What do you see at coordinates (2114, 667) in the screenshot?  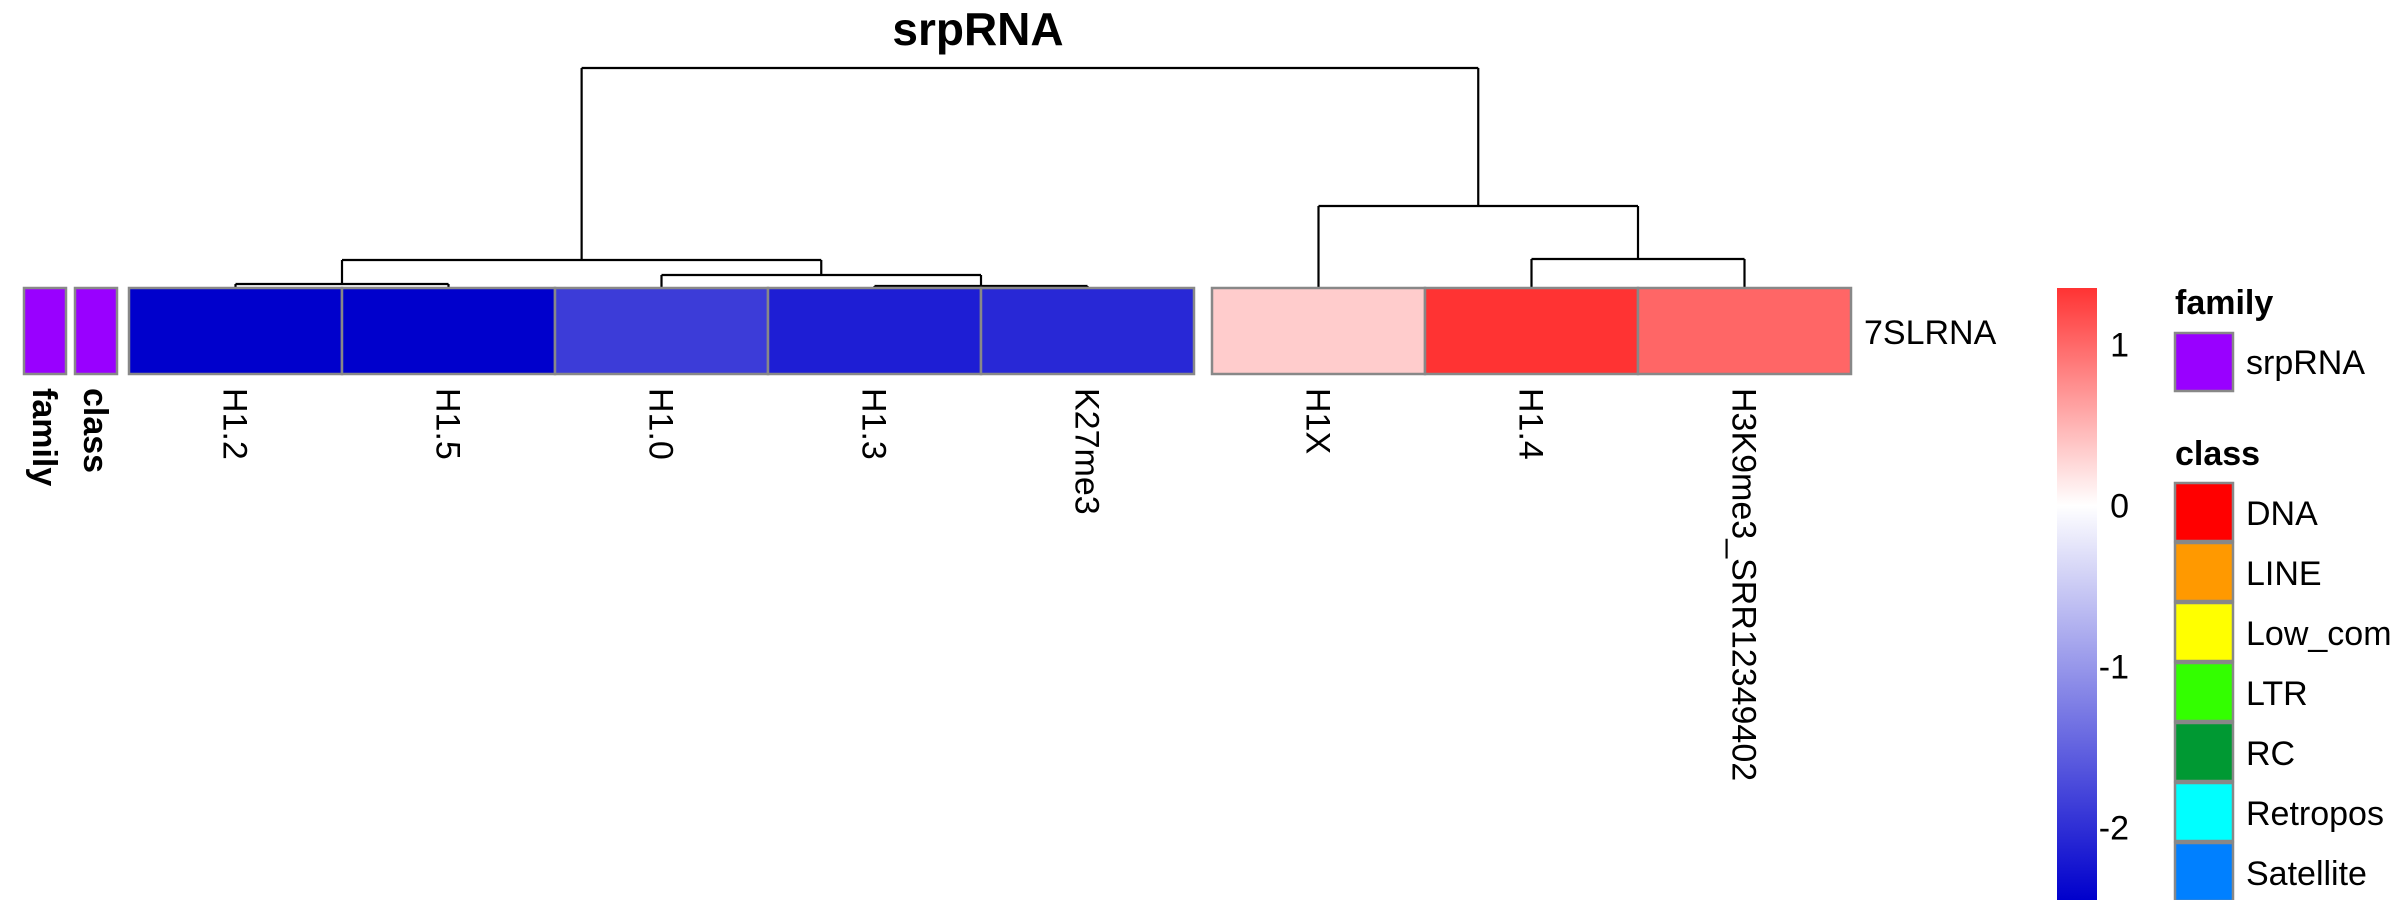 I see `color-scale-tick: -1` at bounding box center [2114, 667].